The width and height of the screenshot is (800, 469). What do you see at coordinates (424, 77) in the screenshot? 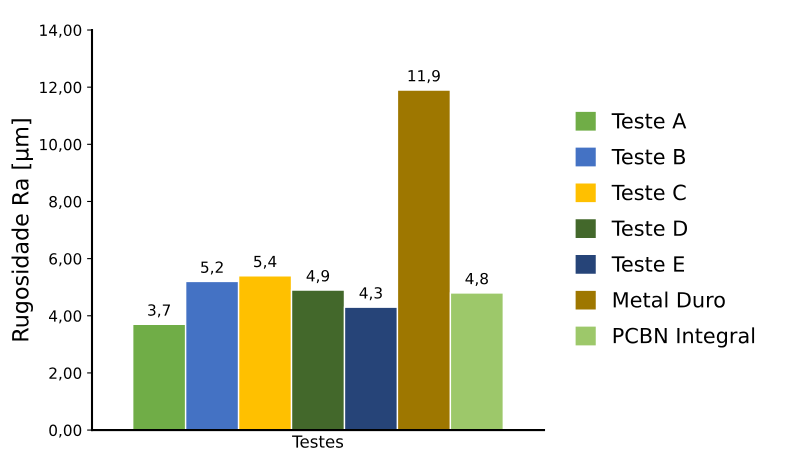
I see `data-label: 11,9` at bounding box center [424, 77].